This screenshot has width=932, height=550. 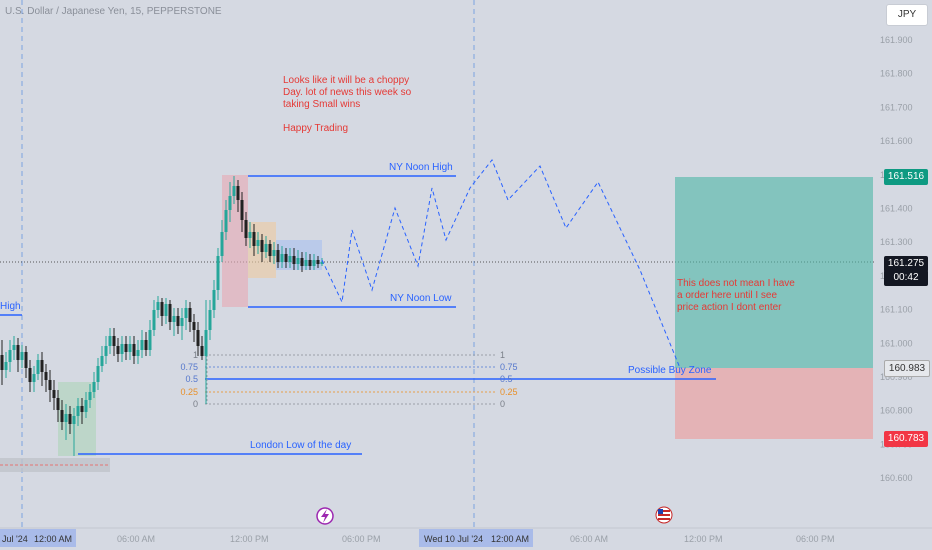 What do you see at coordinates (906, 264) in the screenshot?
I see `current-price-badge: 161.275` at bounding box center [906, 264].